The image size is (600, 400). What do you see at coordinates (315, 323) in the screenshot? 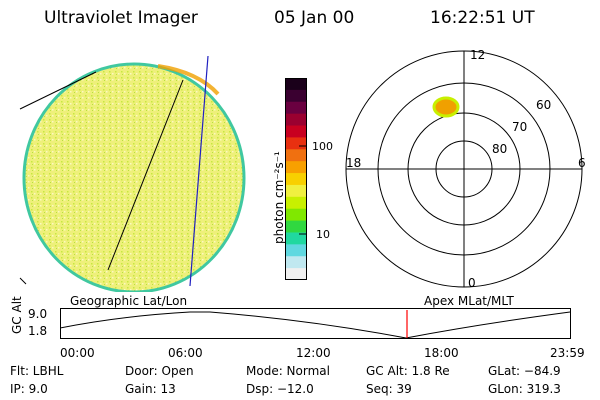
I see `altitude-timeline` at bounding box center [315, 323].